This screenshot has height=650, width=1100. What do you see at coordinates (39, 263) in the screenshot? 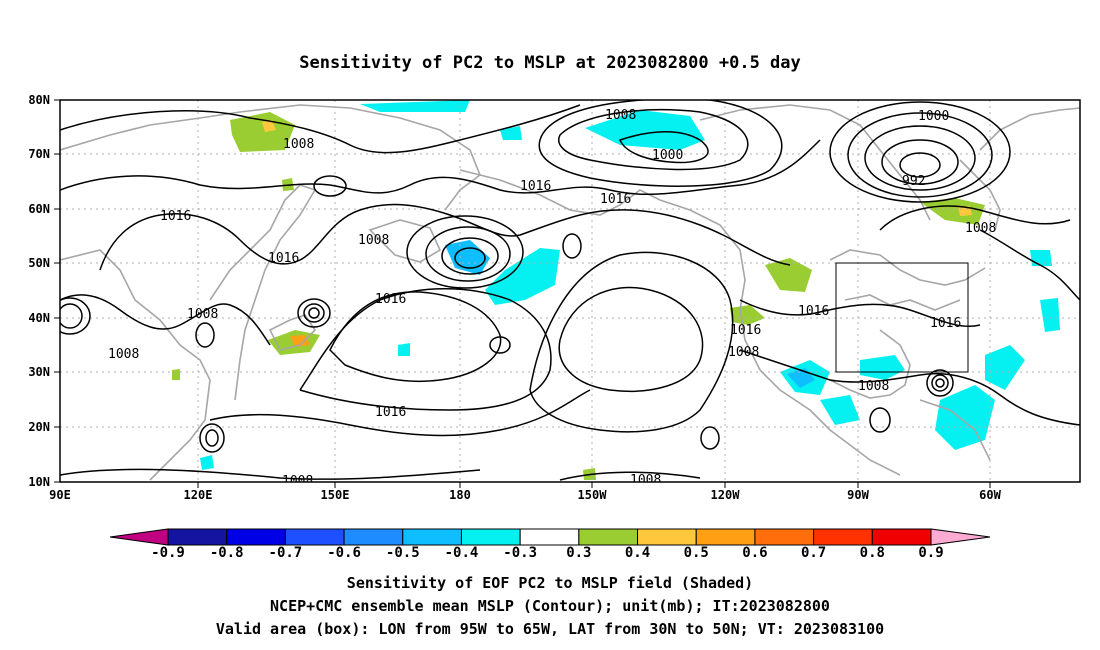
I see `lat-tick-label: 50N` at bounding box center [39, 263].